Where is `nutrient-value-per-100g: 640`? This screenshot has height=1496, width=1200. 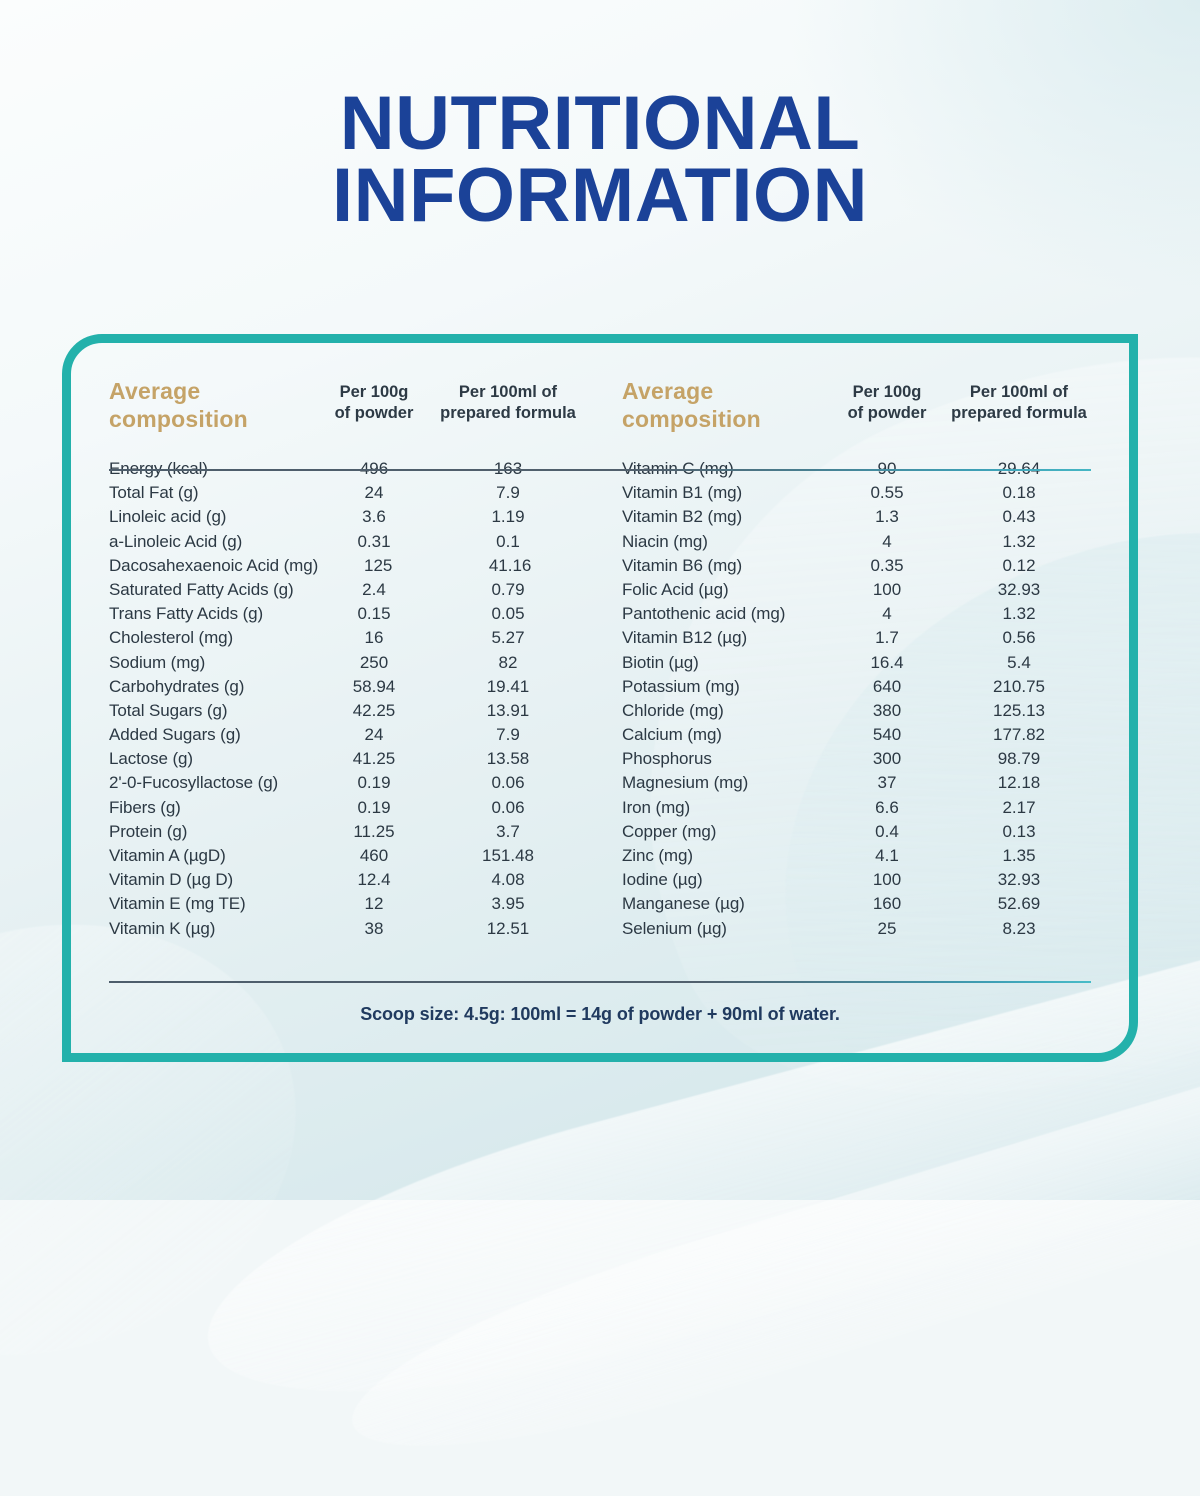 nutrient-value-per-100g: 640 is located at coordinates (887, 686).